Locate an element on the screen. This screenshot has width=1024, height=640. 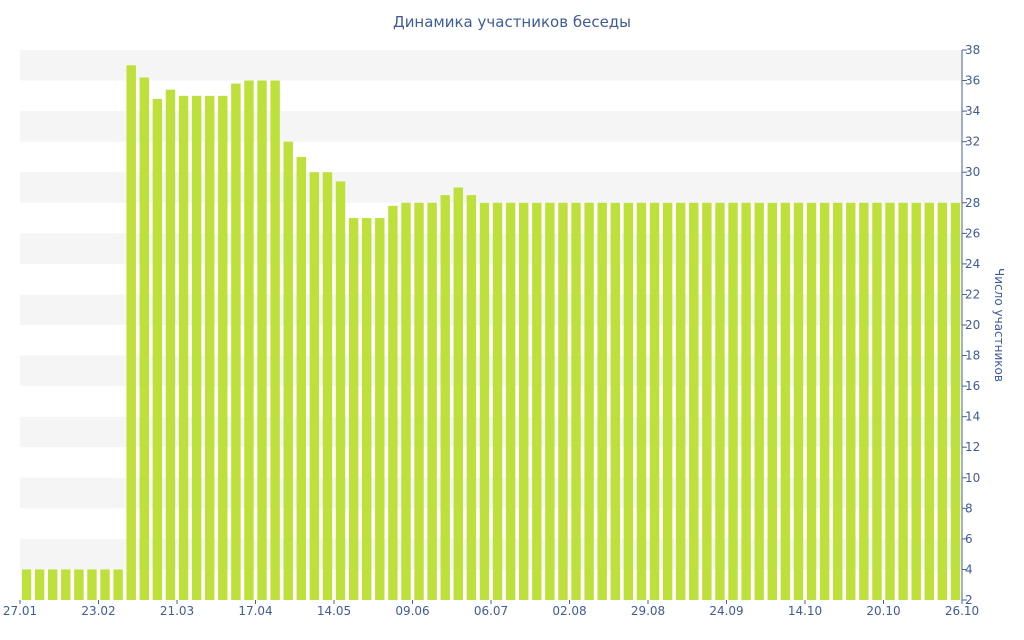
x-tick-label: 29.08 is located at coordinates (648, 611).